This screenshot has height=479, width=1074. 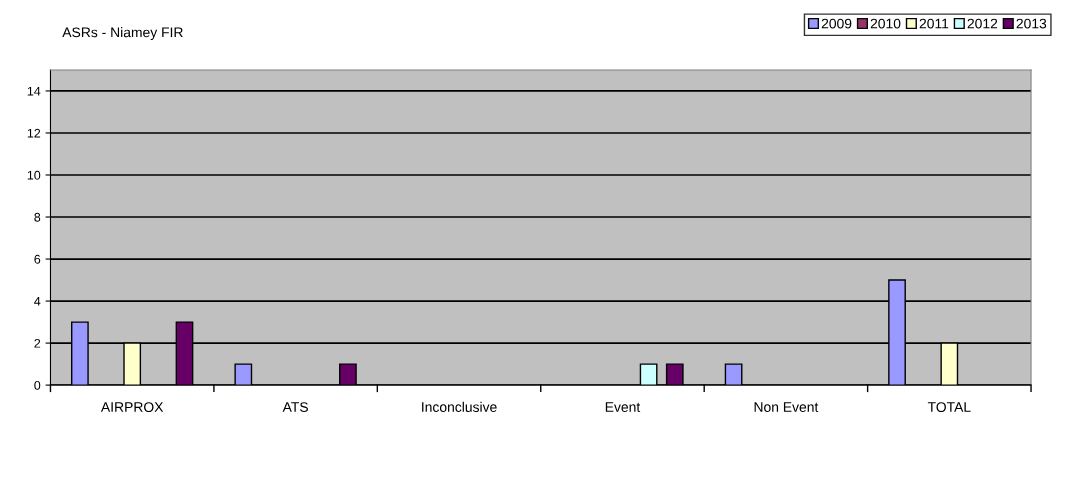 What do you see at coordinates (885, 23) in the screenshot?
I see `legend-label: 2010` at bounding box center [885, 23].